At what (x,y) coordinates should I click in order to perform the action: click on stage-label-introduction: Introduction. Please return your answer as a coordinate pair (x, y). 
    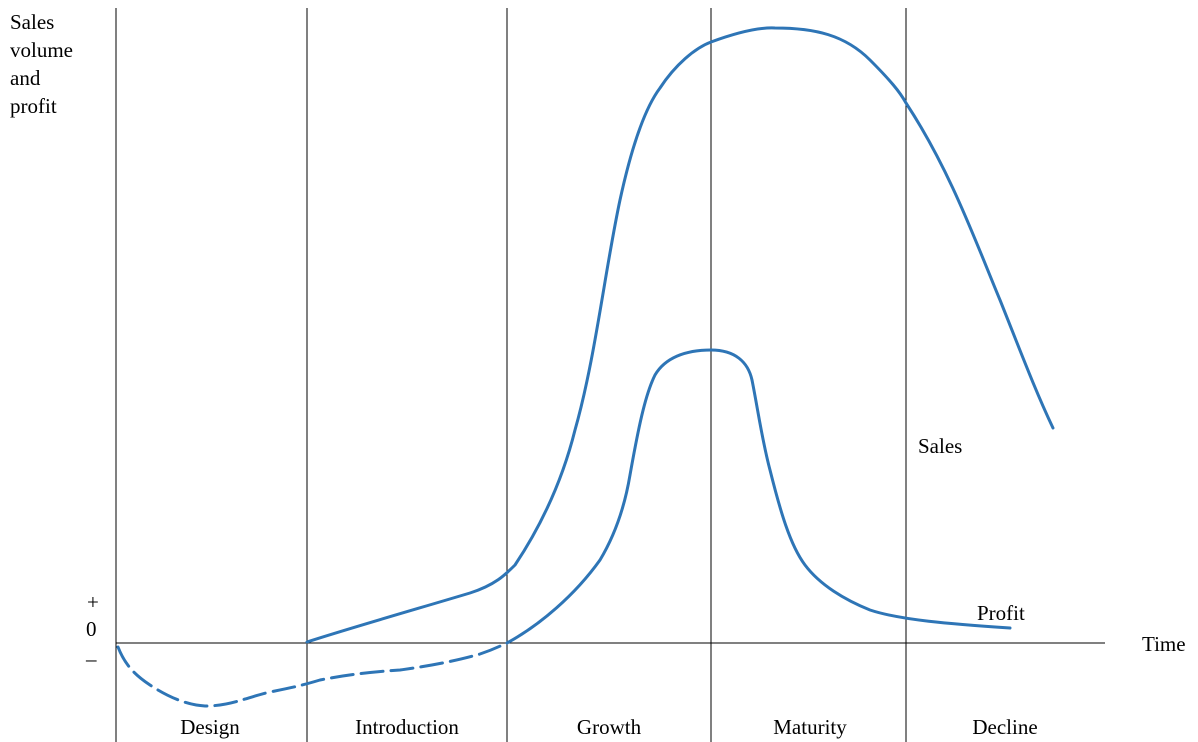
    Looking at the image, I should click on (407, 727).